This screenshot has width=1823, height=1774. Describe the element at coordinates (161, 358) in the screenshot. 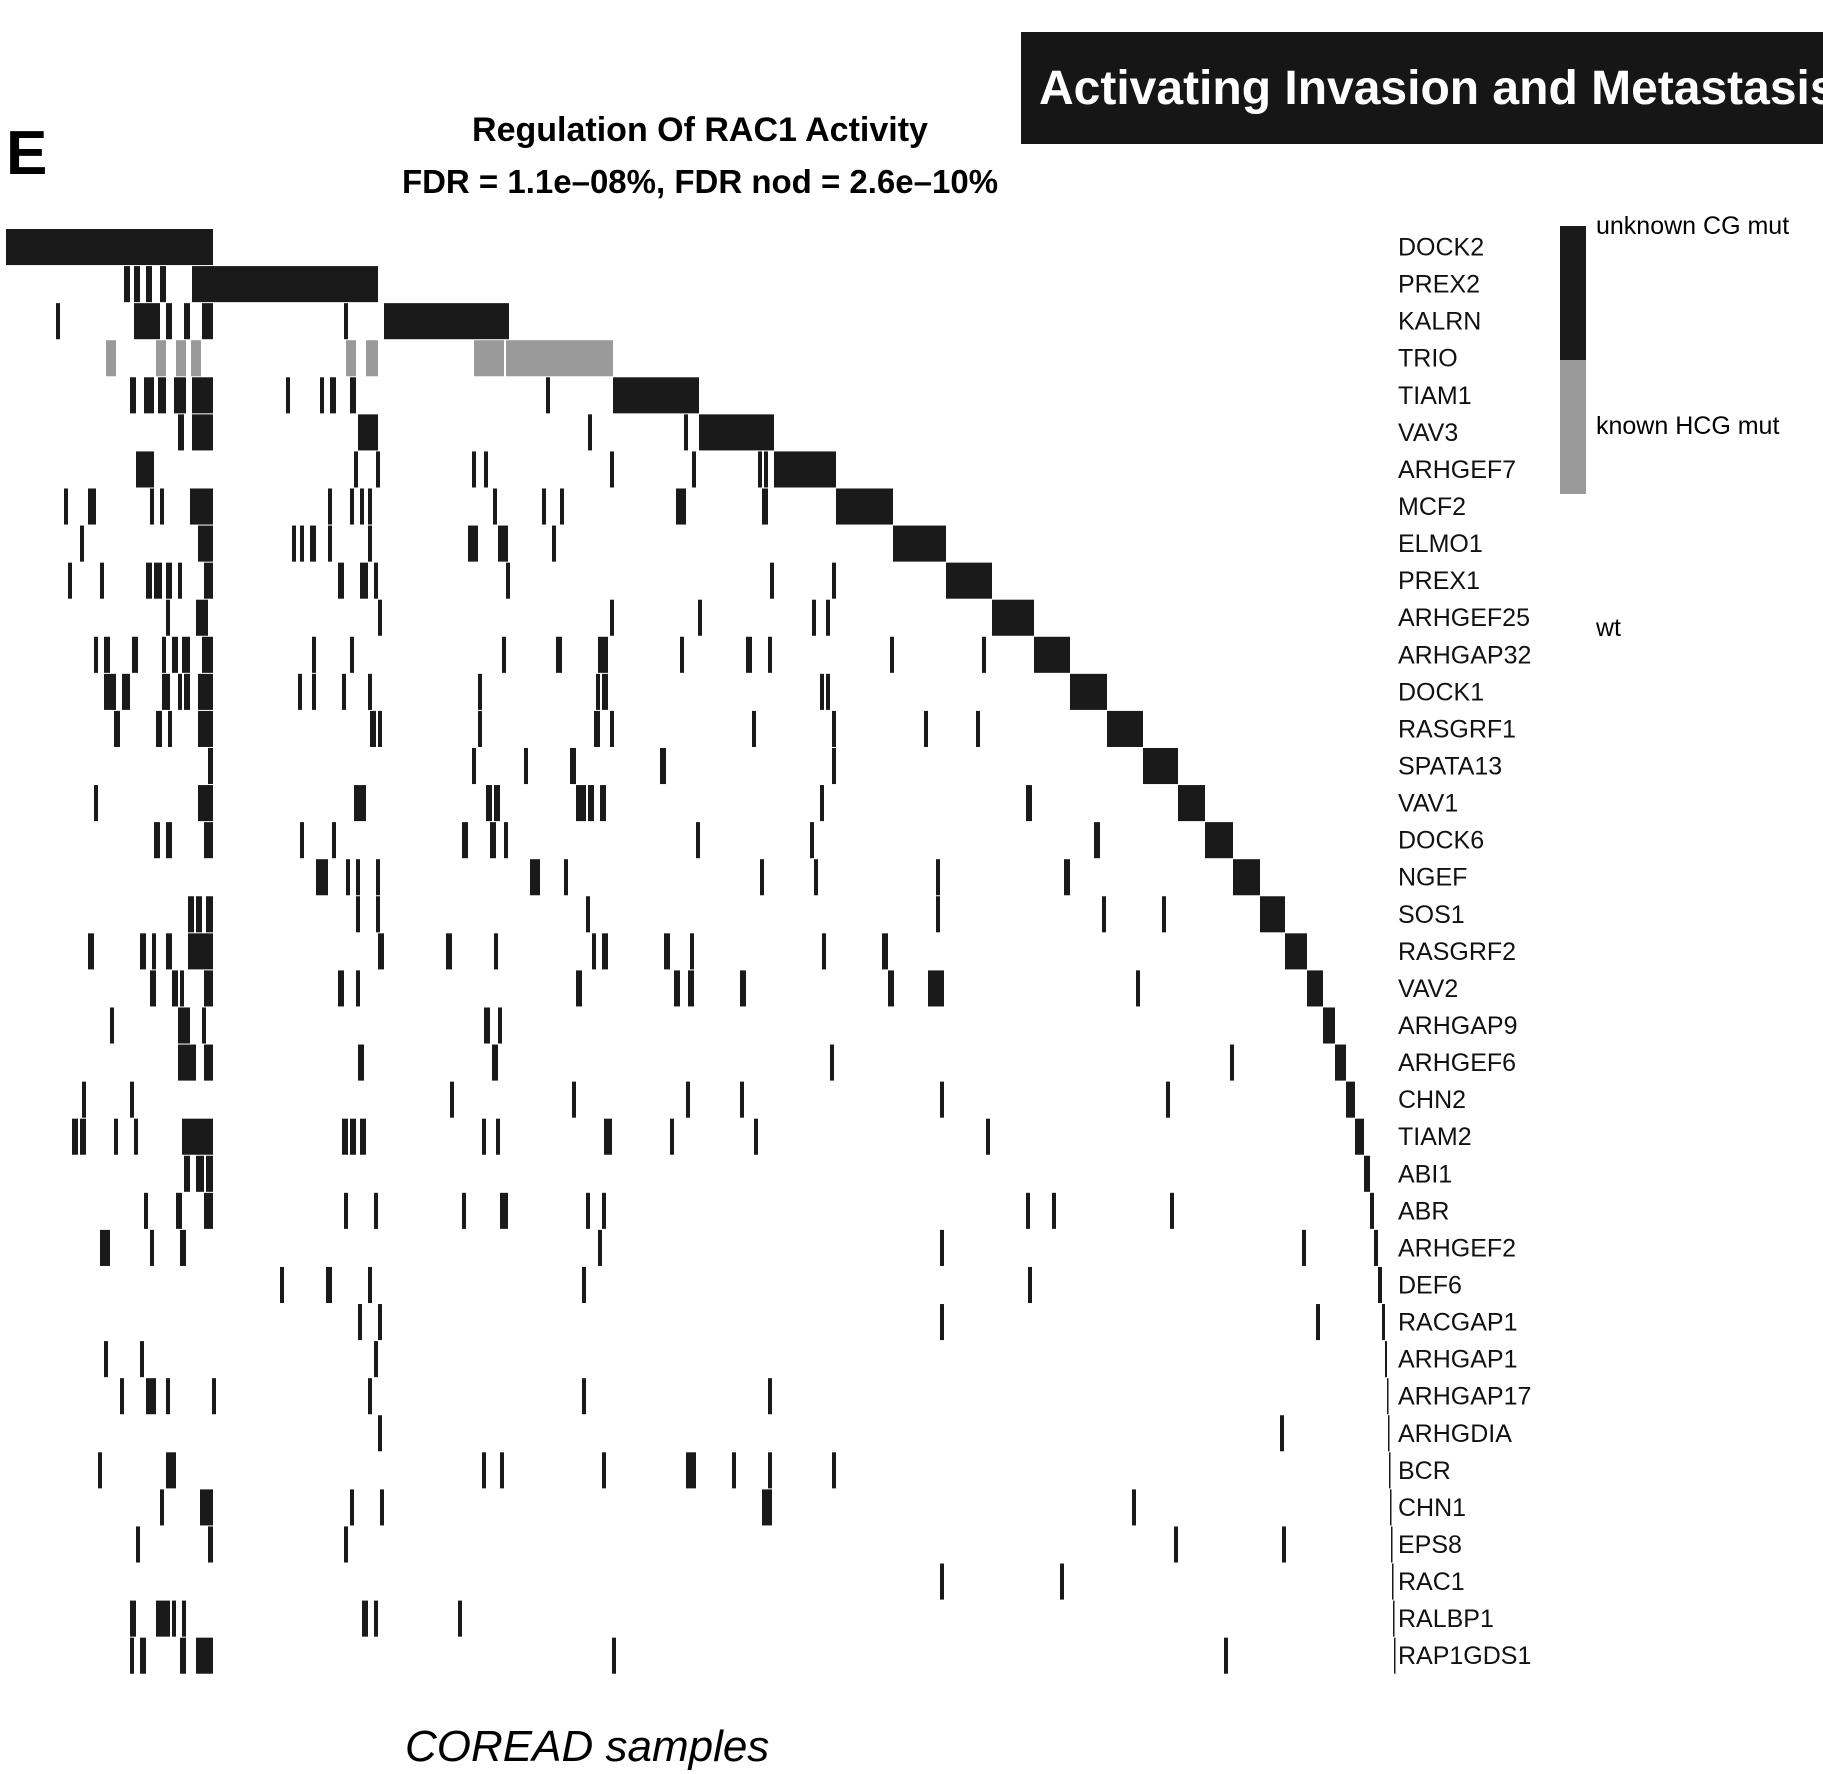

I see `mutation-cell-known` at that location.